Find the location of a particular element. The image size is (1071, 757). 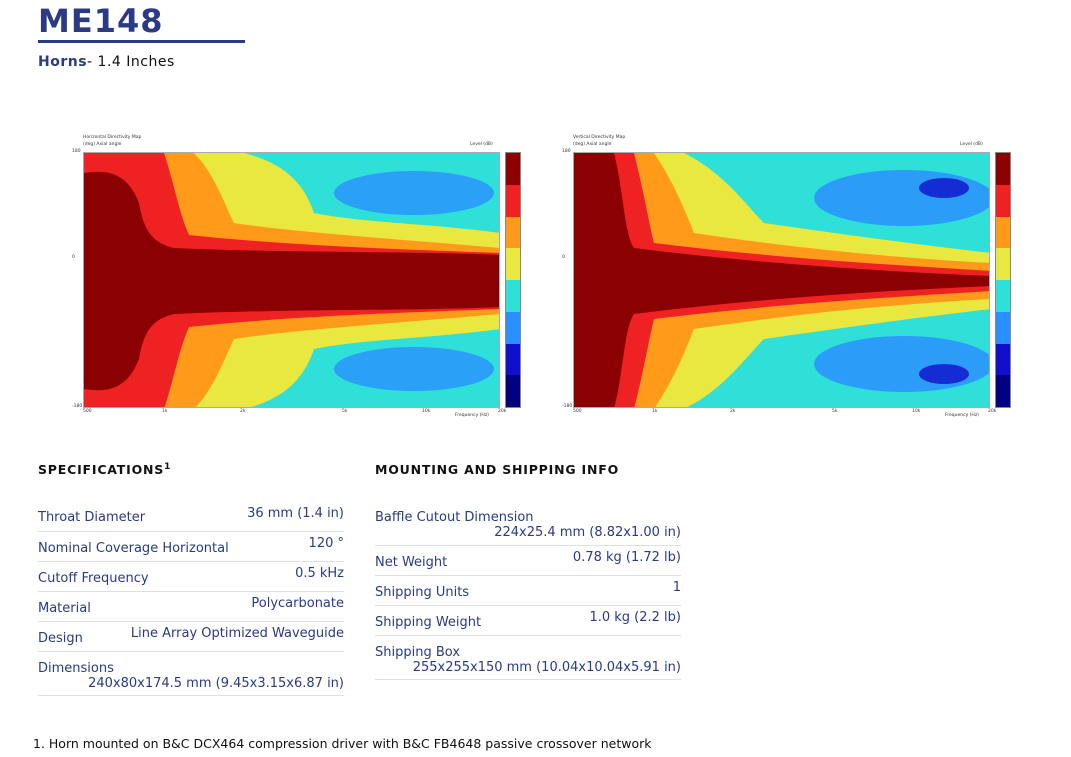

spec-row: Throat Diameter 36 mm (1.4 in) is located at coordinates (191, 518).